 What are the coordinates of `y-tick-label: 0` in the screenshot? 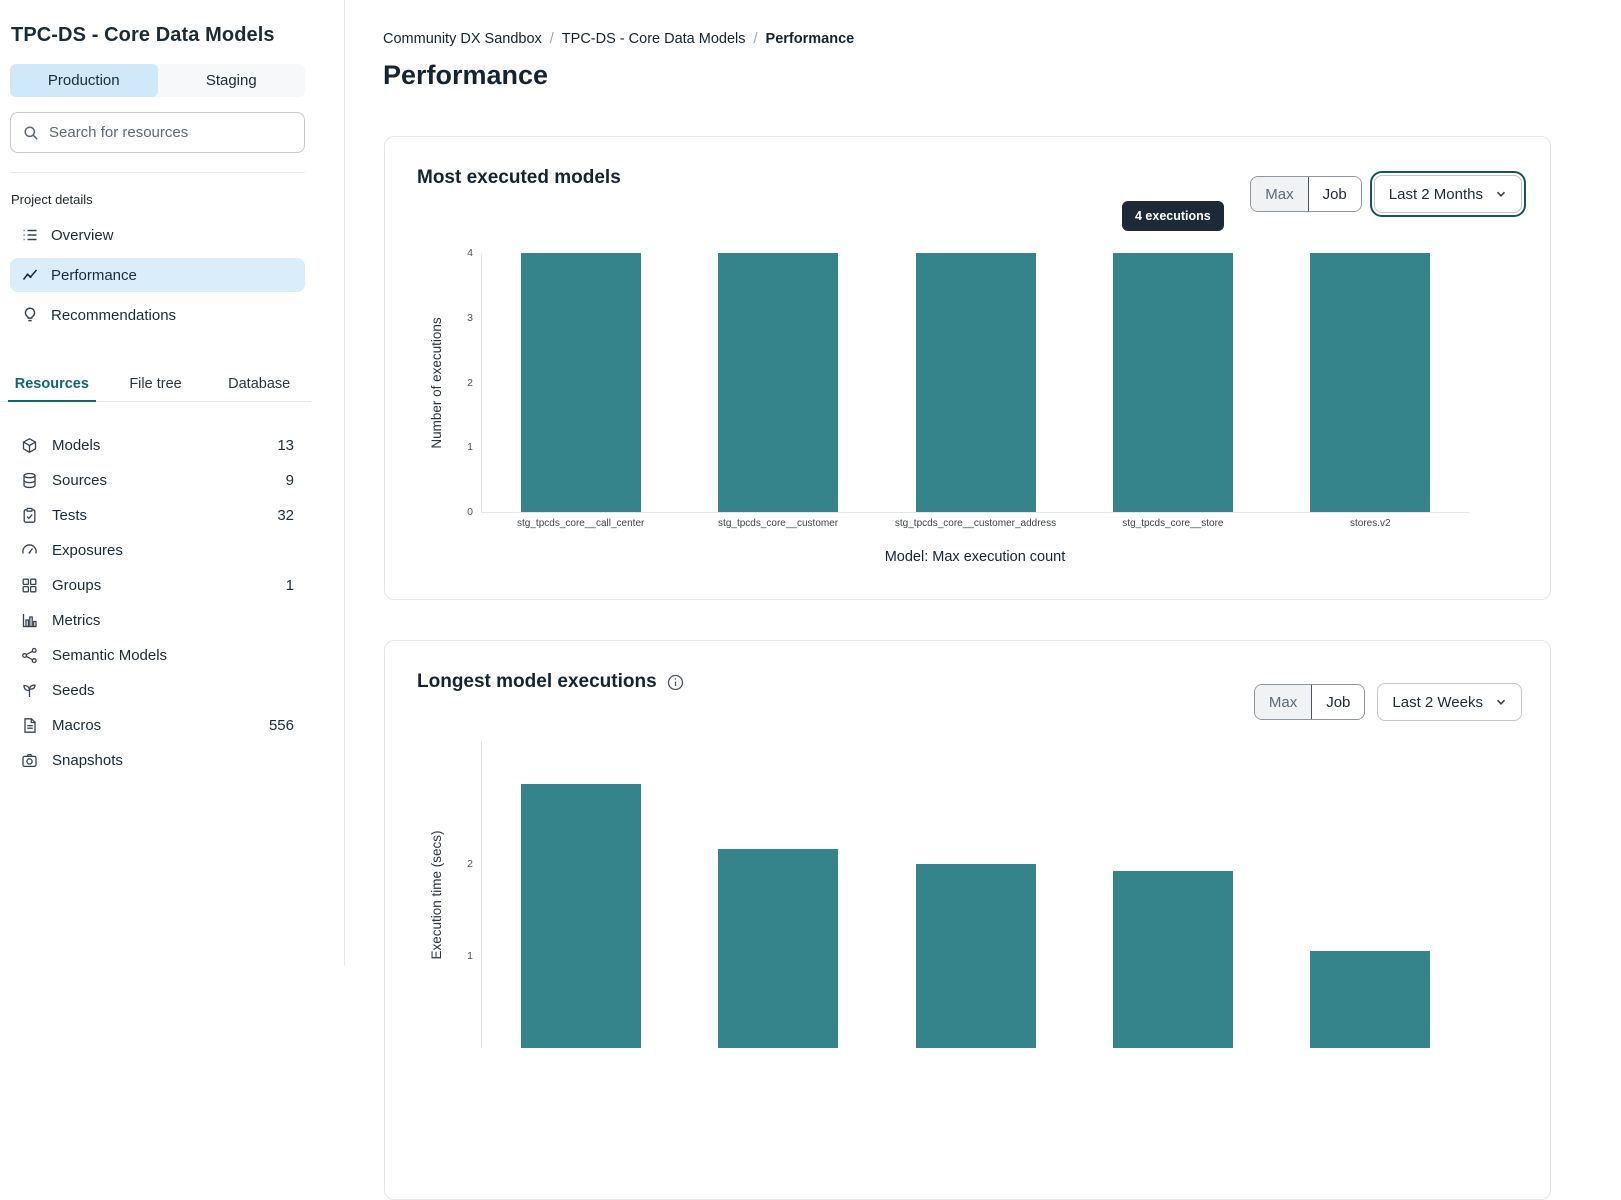 It's located at (470, 512).